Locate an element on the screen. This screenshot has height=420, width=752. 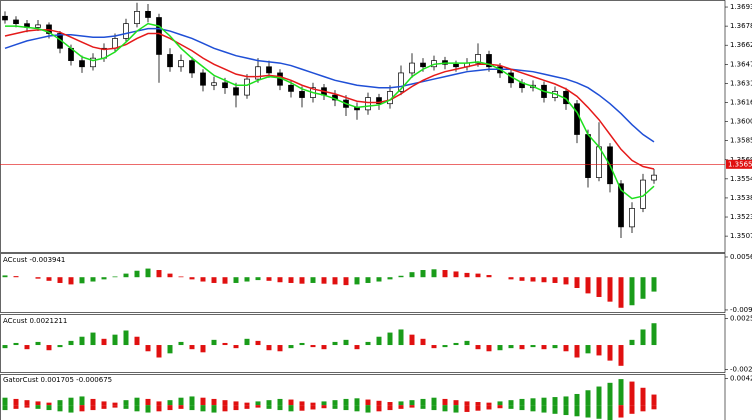
y-tick-label: 1.35075 is located at coordinates (741, 236).